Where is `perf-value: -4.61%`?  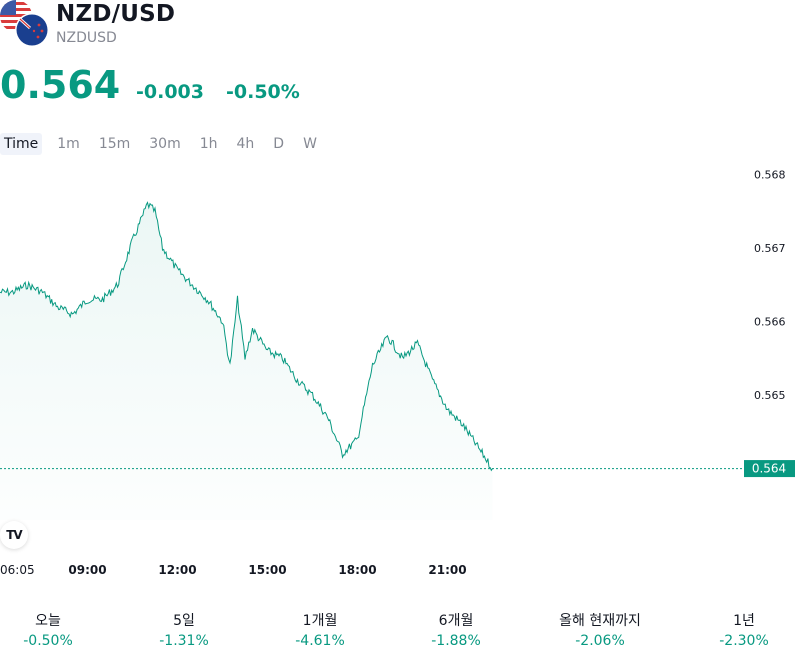 perf-value: -4.61% is located at coordinates (320, 641).